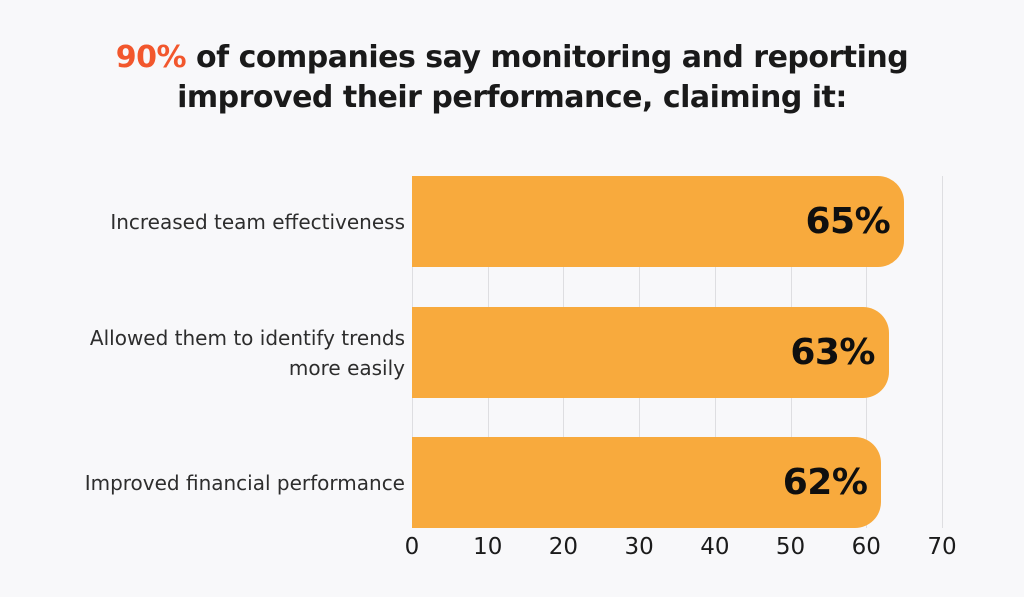 This screenshot has width=1024, height=597. Describe the element at coordinates (658, 221) in the screenshot. I see `bar-increased-team-effectiveness: 65%` at that location.